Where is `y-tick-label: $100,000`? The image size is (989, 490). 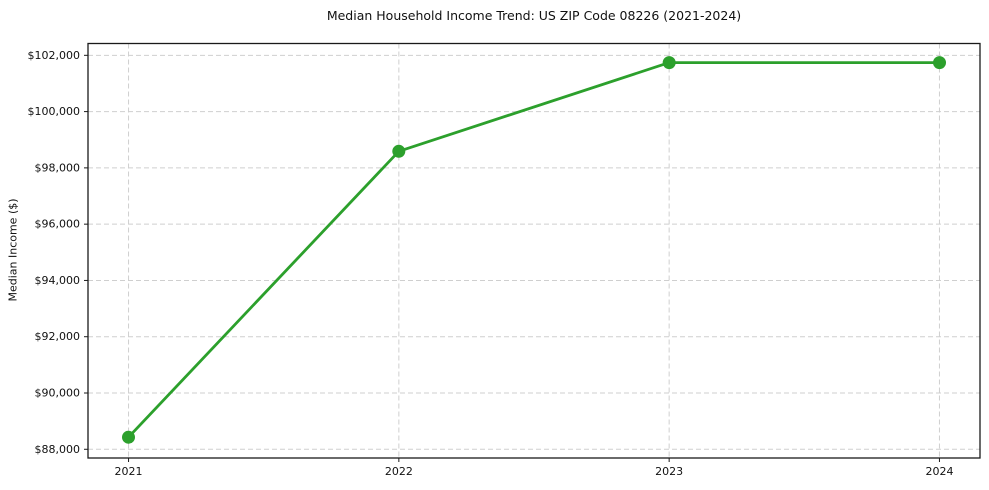 y-tick-label: $100,000 is located at coordinates (54, 111).